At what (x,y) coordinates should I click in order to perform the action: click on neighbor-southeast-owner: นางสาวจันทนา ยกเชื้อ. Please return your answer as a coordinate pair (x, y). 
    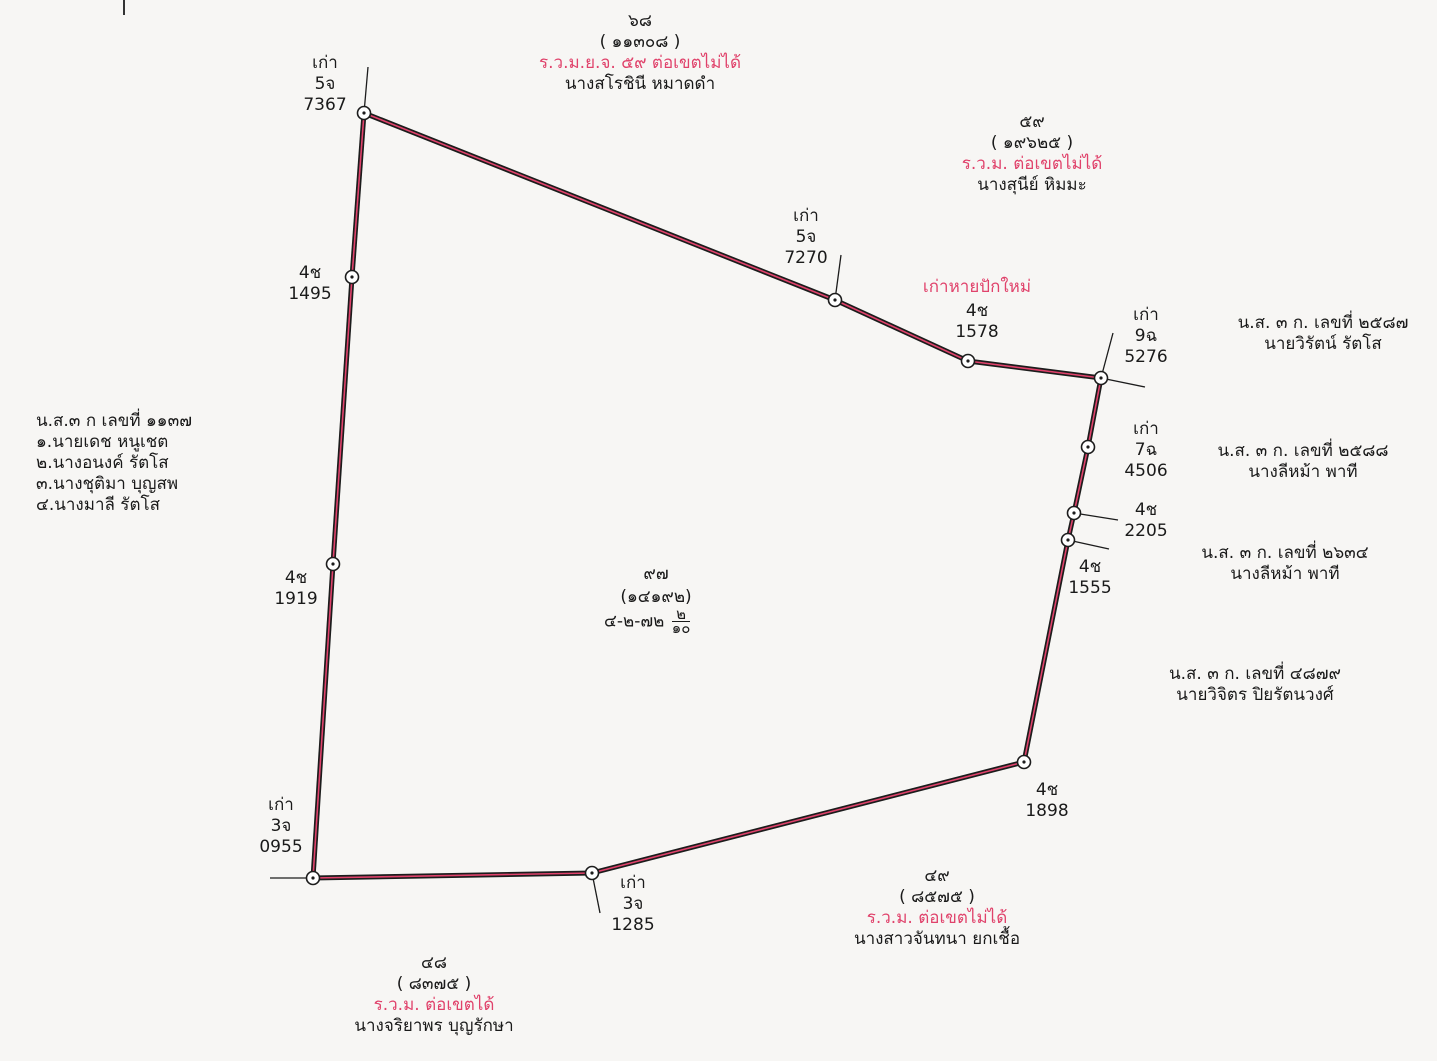
    Looking at the image, I should click on (937, 939).